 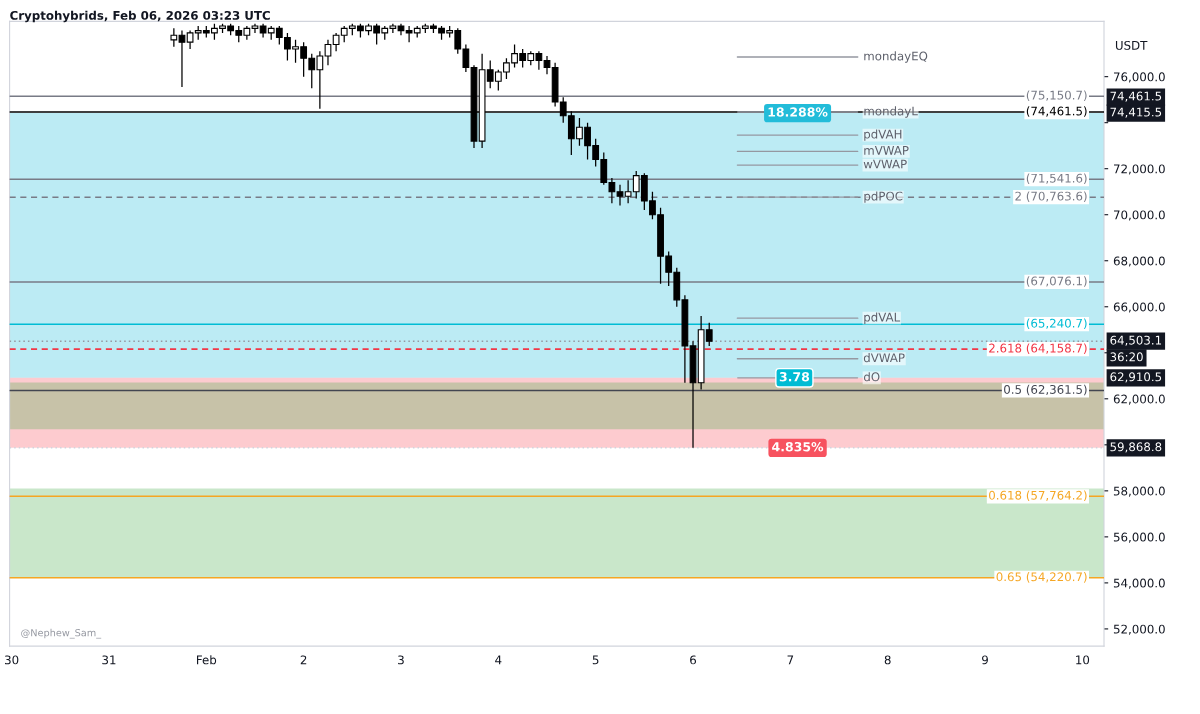 I want to click on x-tick-label: 7, so click(x=790, y=660).